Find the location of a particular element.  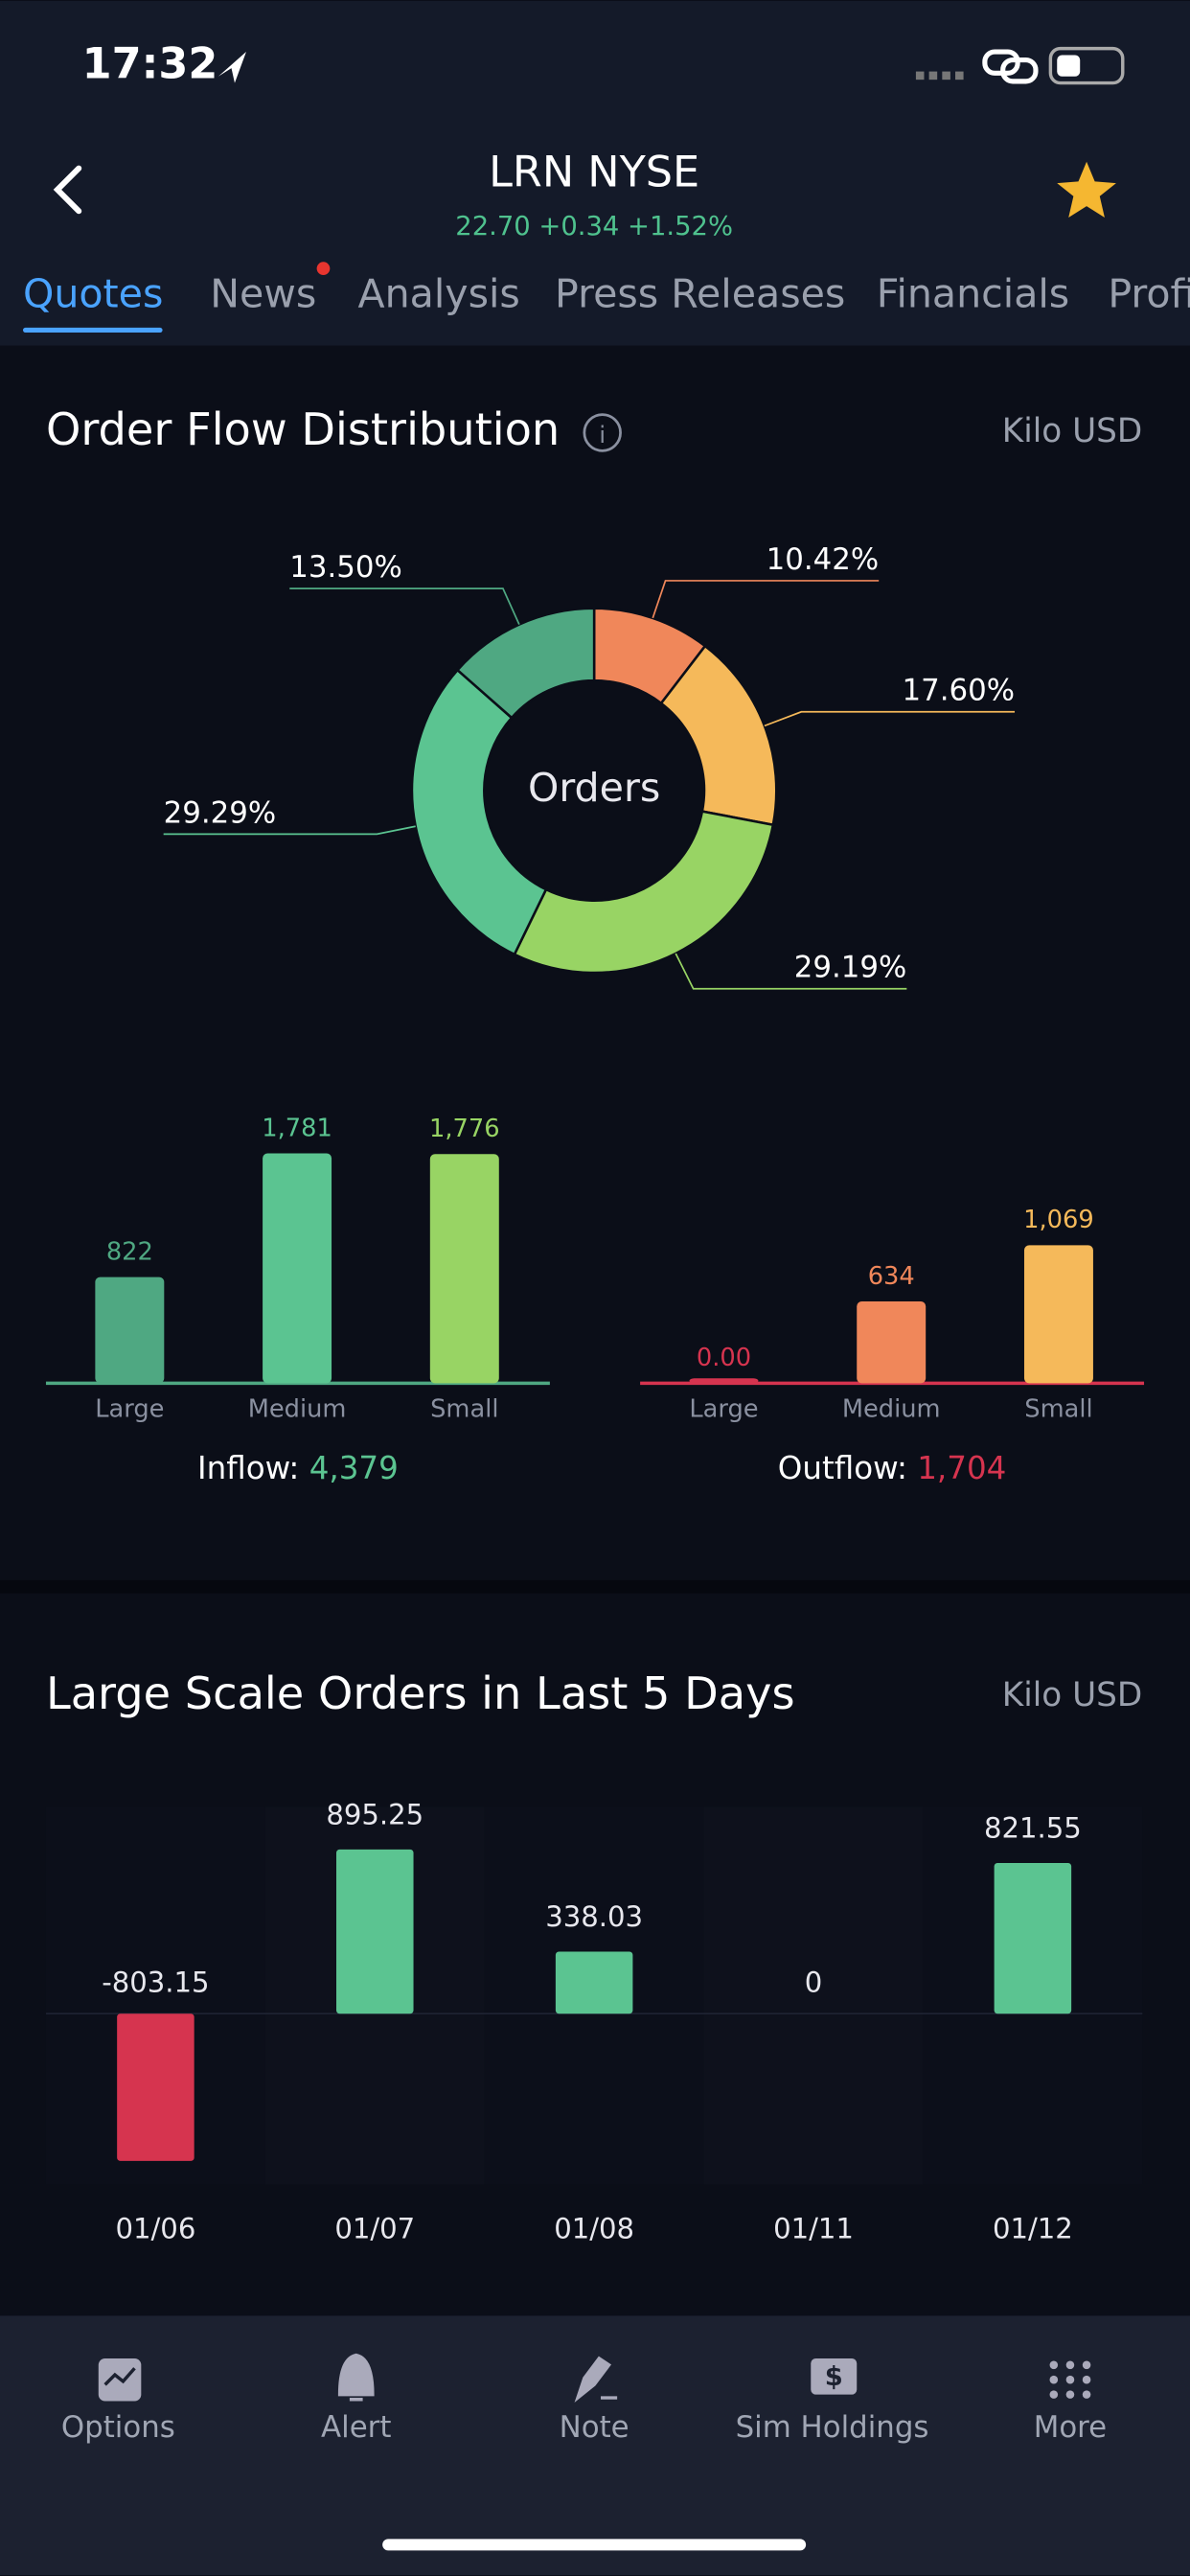

back-button is located at coordinates (68, 190).